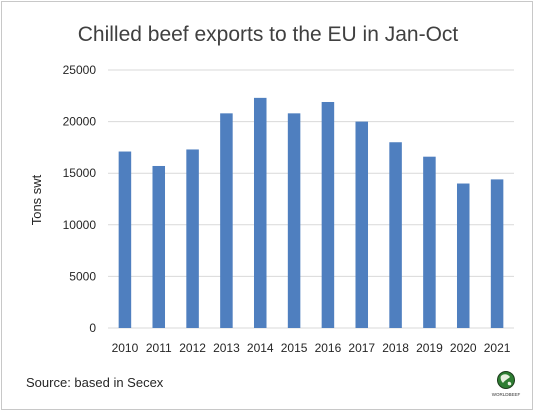 The width and height of the screenshot is (536, 413). Describe the element at coordinates (226, 348) in the screenshot. I see `x-tick-label-2013: 2013` at that location.